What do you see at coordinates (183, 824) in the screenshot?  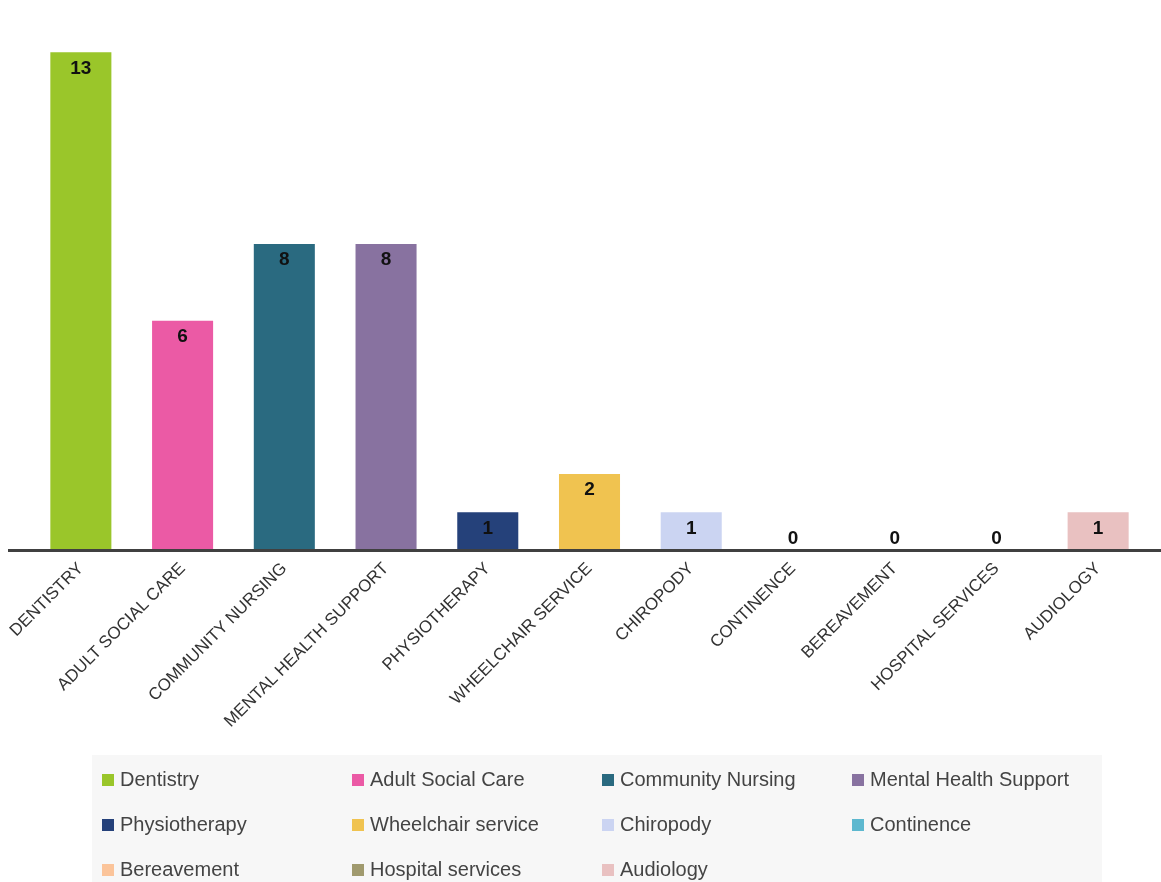 I see `legend-label: Physiotherapy` at bounding box center [183, 824].